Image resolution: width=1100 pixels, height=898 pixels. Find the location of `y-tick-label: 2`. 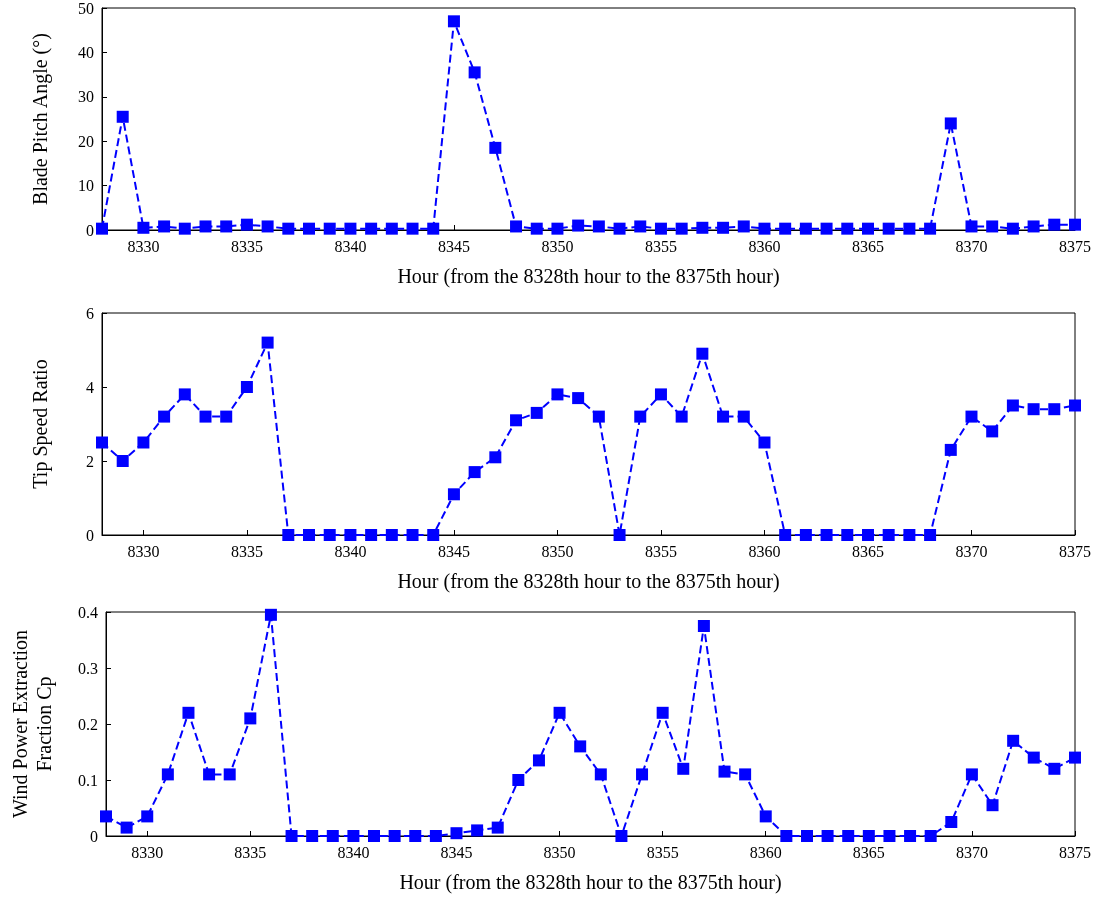

y-tick-label: 2 is located at coordinates (90, 461).